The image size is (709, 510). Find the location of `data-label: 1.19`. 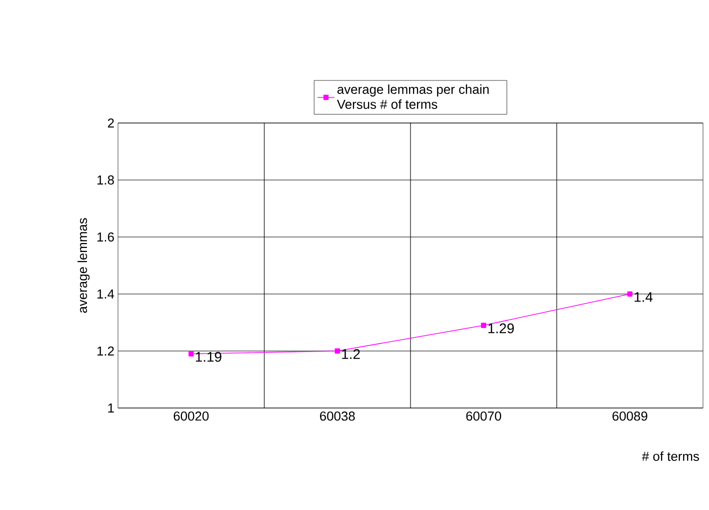

data-label: 1.19 is located at coordinates (209, 357).